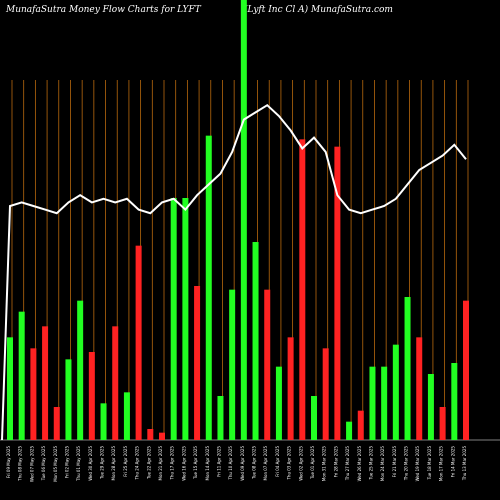  Describe the element at coordinates (289, 463) in the screenshot. I see `x-tick-label: Thu 03 Apr 2025` at that location.